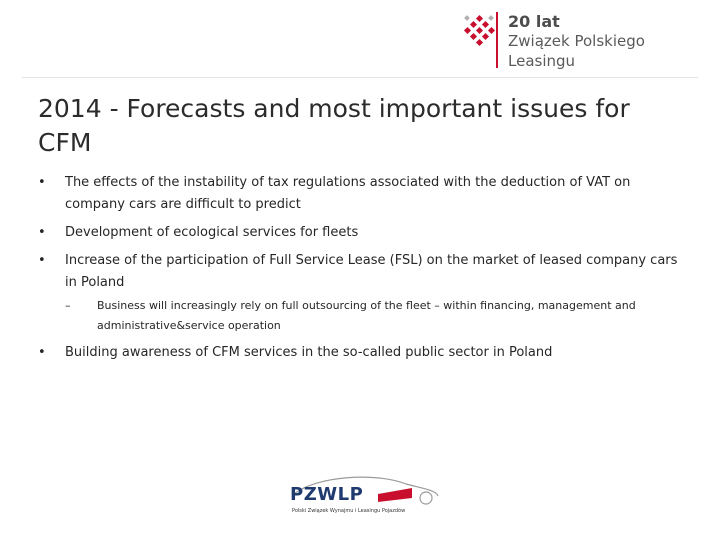 The width and height of the screenshot is (720, 540). I want to click on dash-icon: –, so click(68, 305).